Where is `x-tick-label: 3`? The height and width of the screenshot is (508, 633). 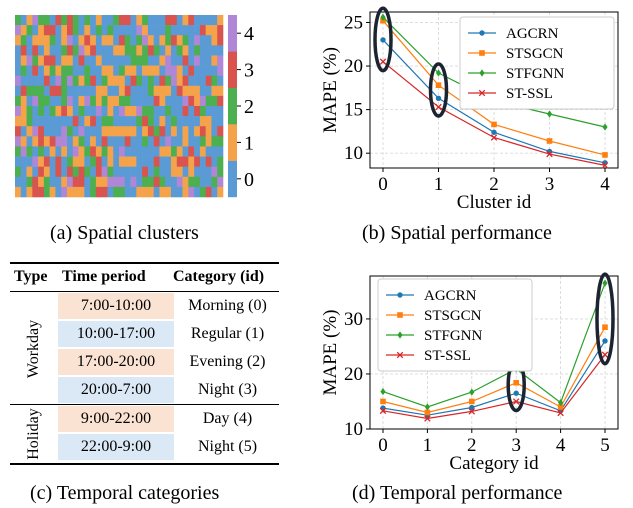 x-tick-label: 3 is located at coordinates (550, 184).